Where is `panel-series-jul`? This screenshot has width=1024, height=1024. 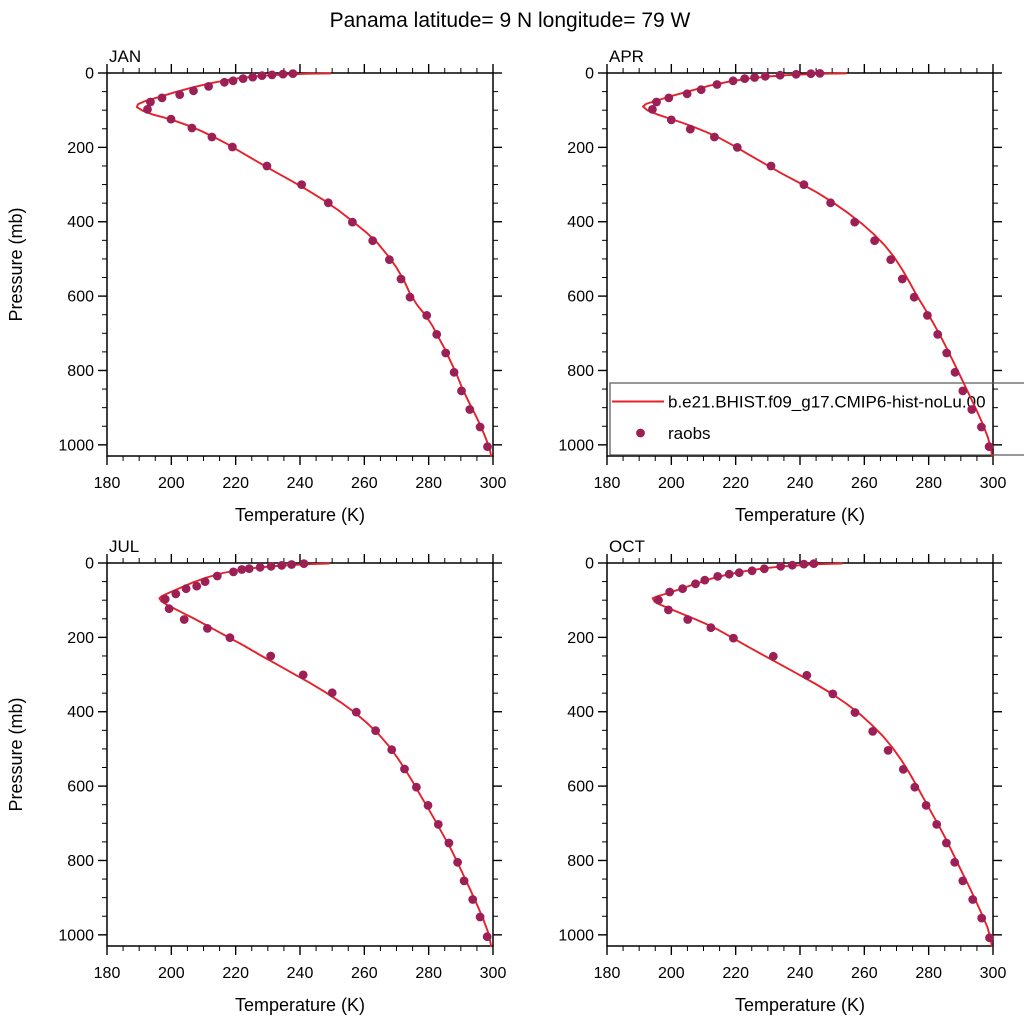 panel-series-jul is located at coordinates (325, 753).